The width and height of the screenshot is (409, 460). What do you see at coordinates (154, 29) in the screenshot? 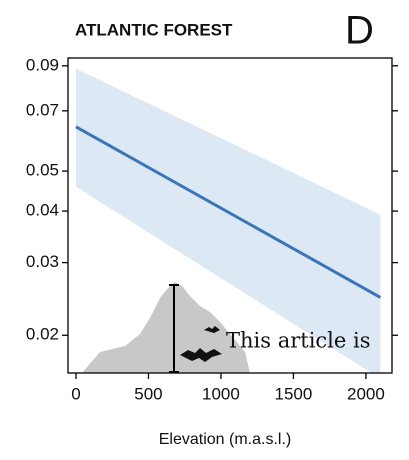
I see `chart-title: ATLANTIC FOREST` at bounding box center [154, 29].